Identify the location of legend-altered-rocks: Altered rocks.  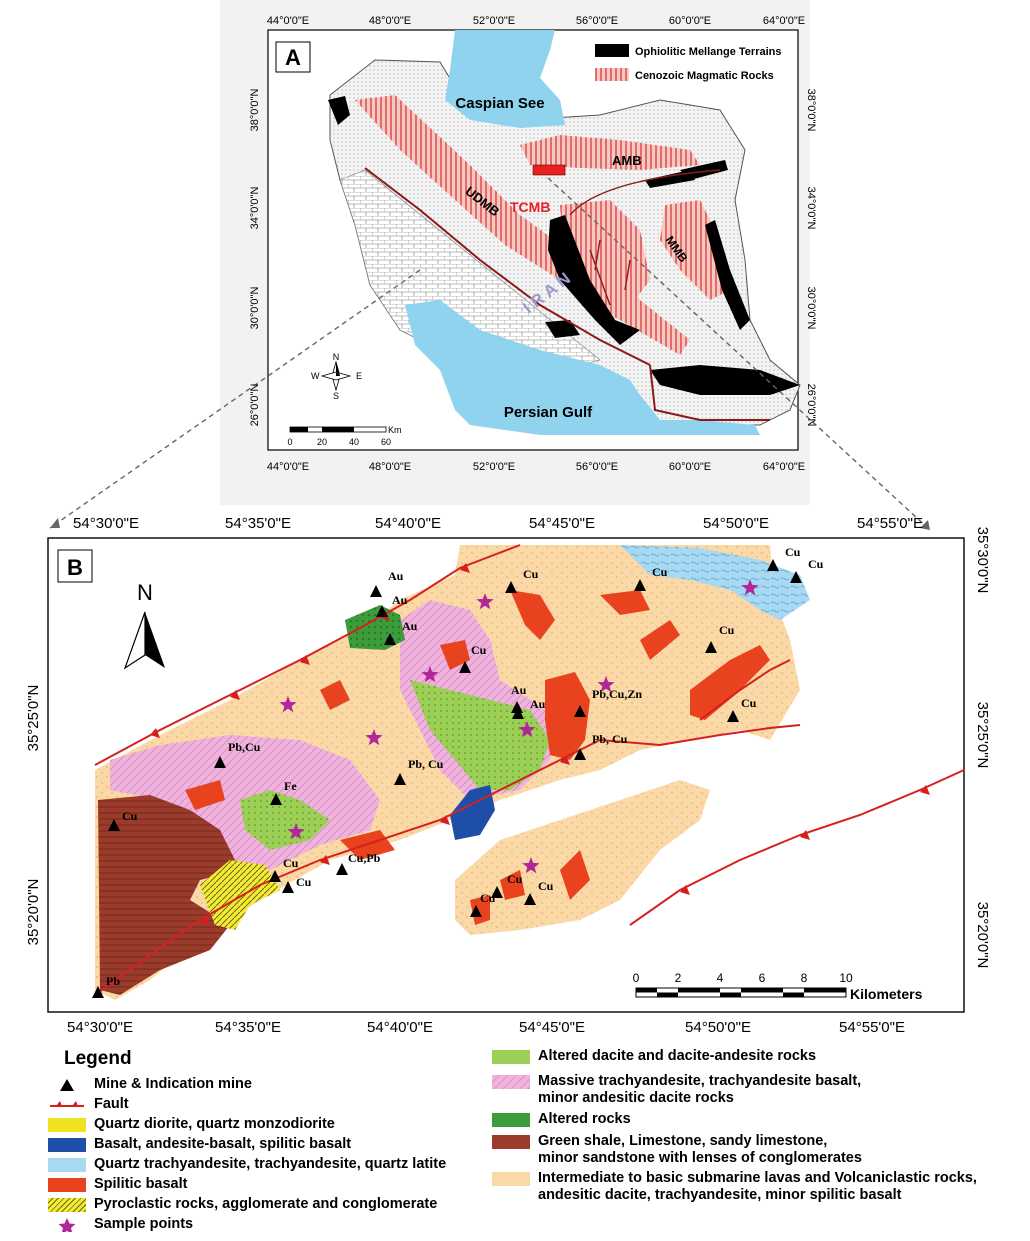
(561, 1119).